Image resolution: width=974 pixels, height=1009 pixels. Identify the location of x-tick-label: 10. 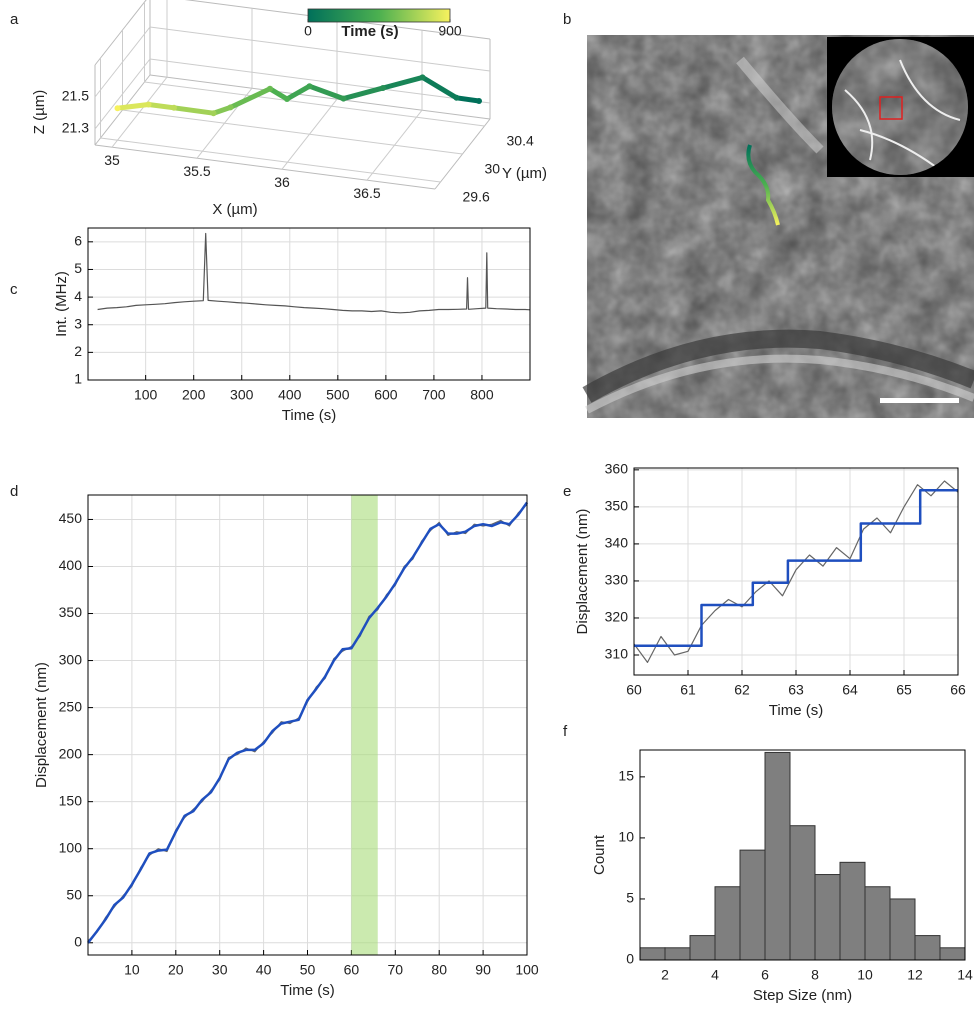
(132, 970).